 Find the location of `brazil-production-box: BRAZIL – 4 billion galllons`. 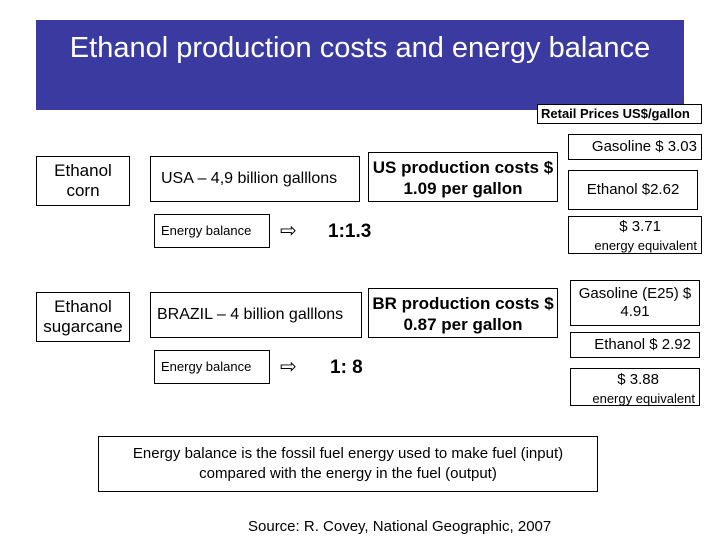

brazil-production-box: BRAZIL – 4 billion galllons is located at coordinates (256, 315).